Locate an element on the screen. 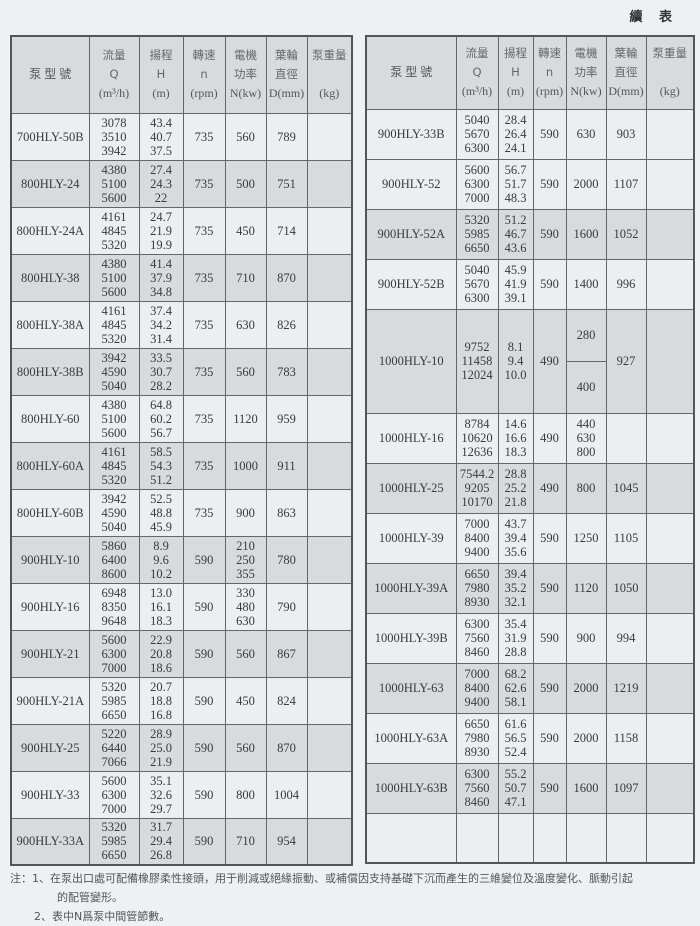 This screenshot has width=700, height=926. page-title: 續 表 is located at coordinates (653, 17).